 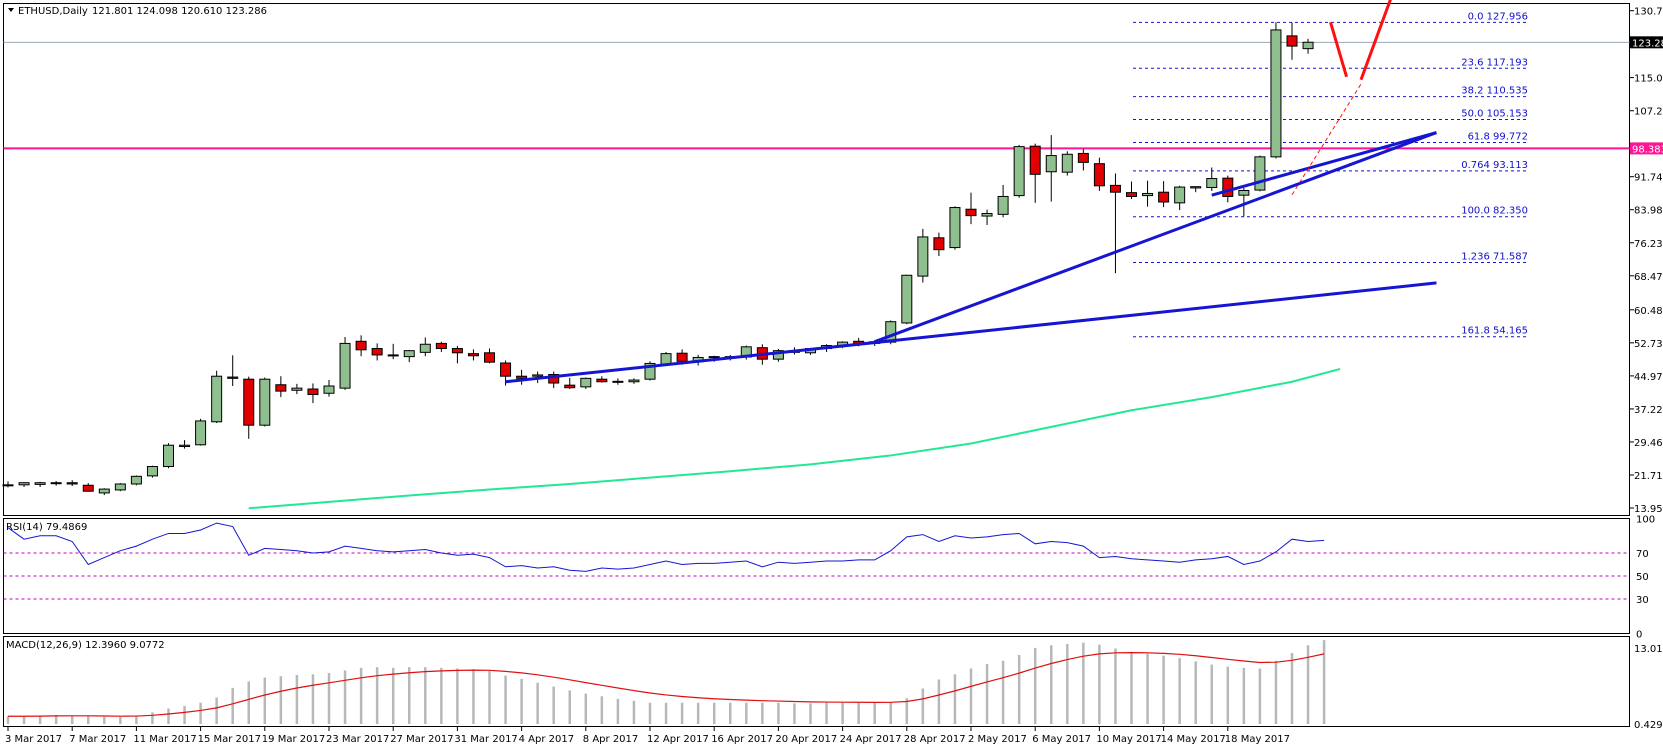 I want to click on price-tick-label: 76.230, so click(x=1648, y=244).